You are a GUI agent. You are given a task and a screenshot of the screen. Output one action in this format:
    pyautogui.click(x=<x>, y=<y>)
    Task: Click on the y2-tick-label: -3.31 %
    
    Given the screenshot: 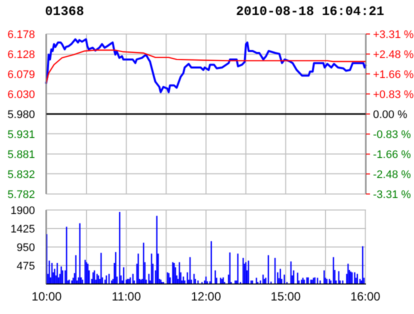 What is the action you would take?
    pyautogui.click(x=392, y=195)
    